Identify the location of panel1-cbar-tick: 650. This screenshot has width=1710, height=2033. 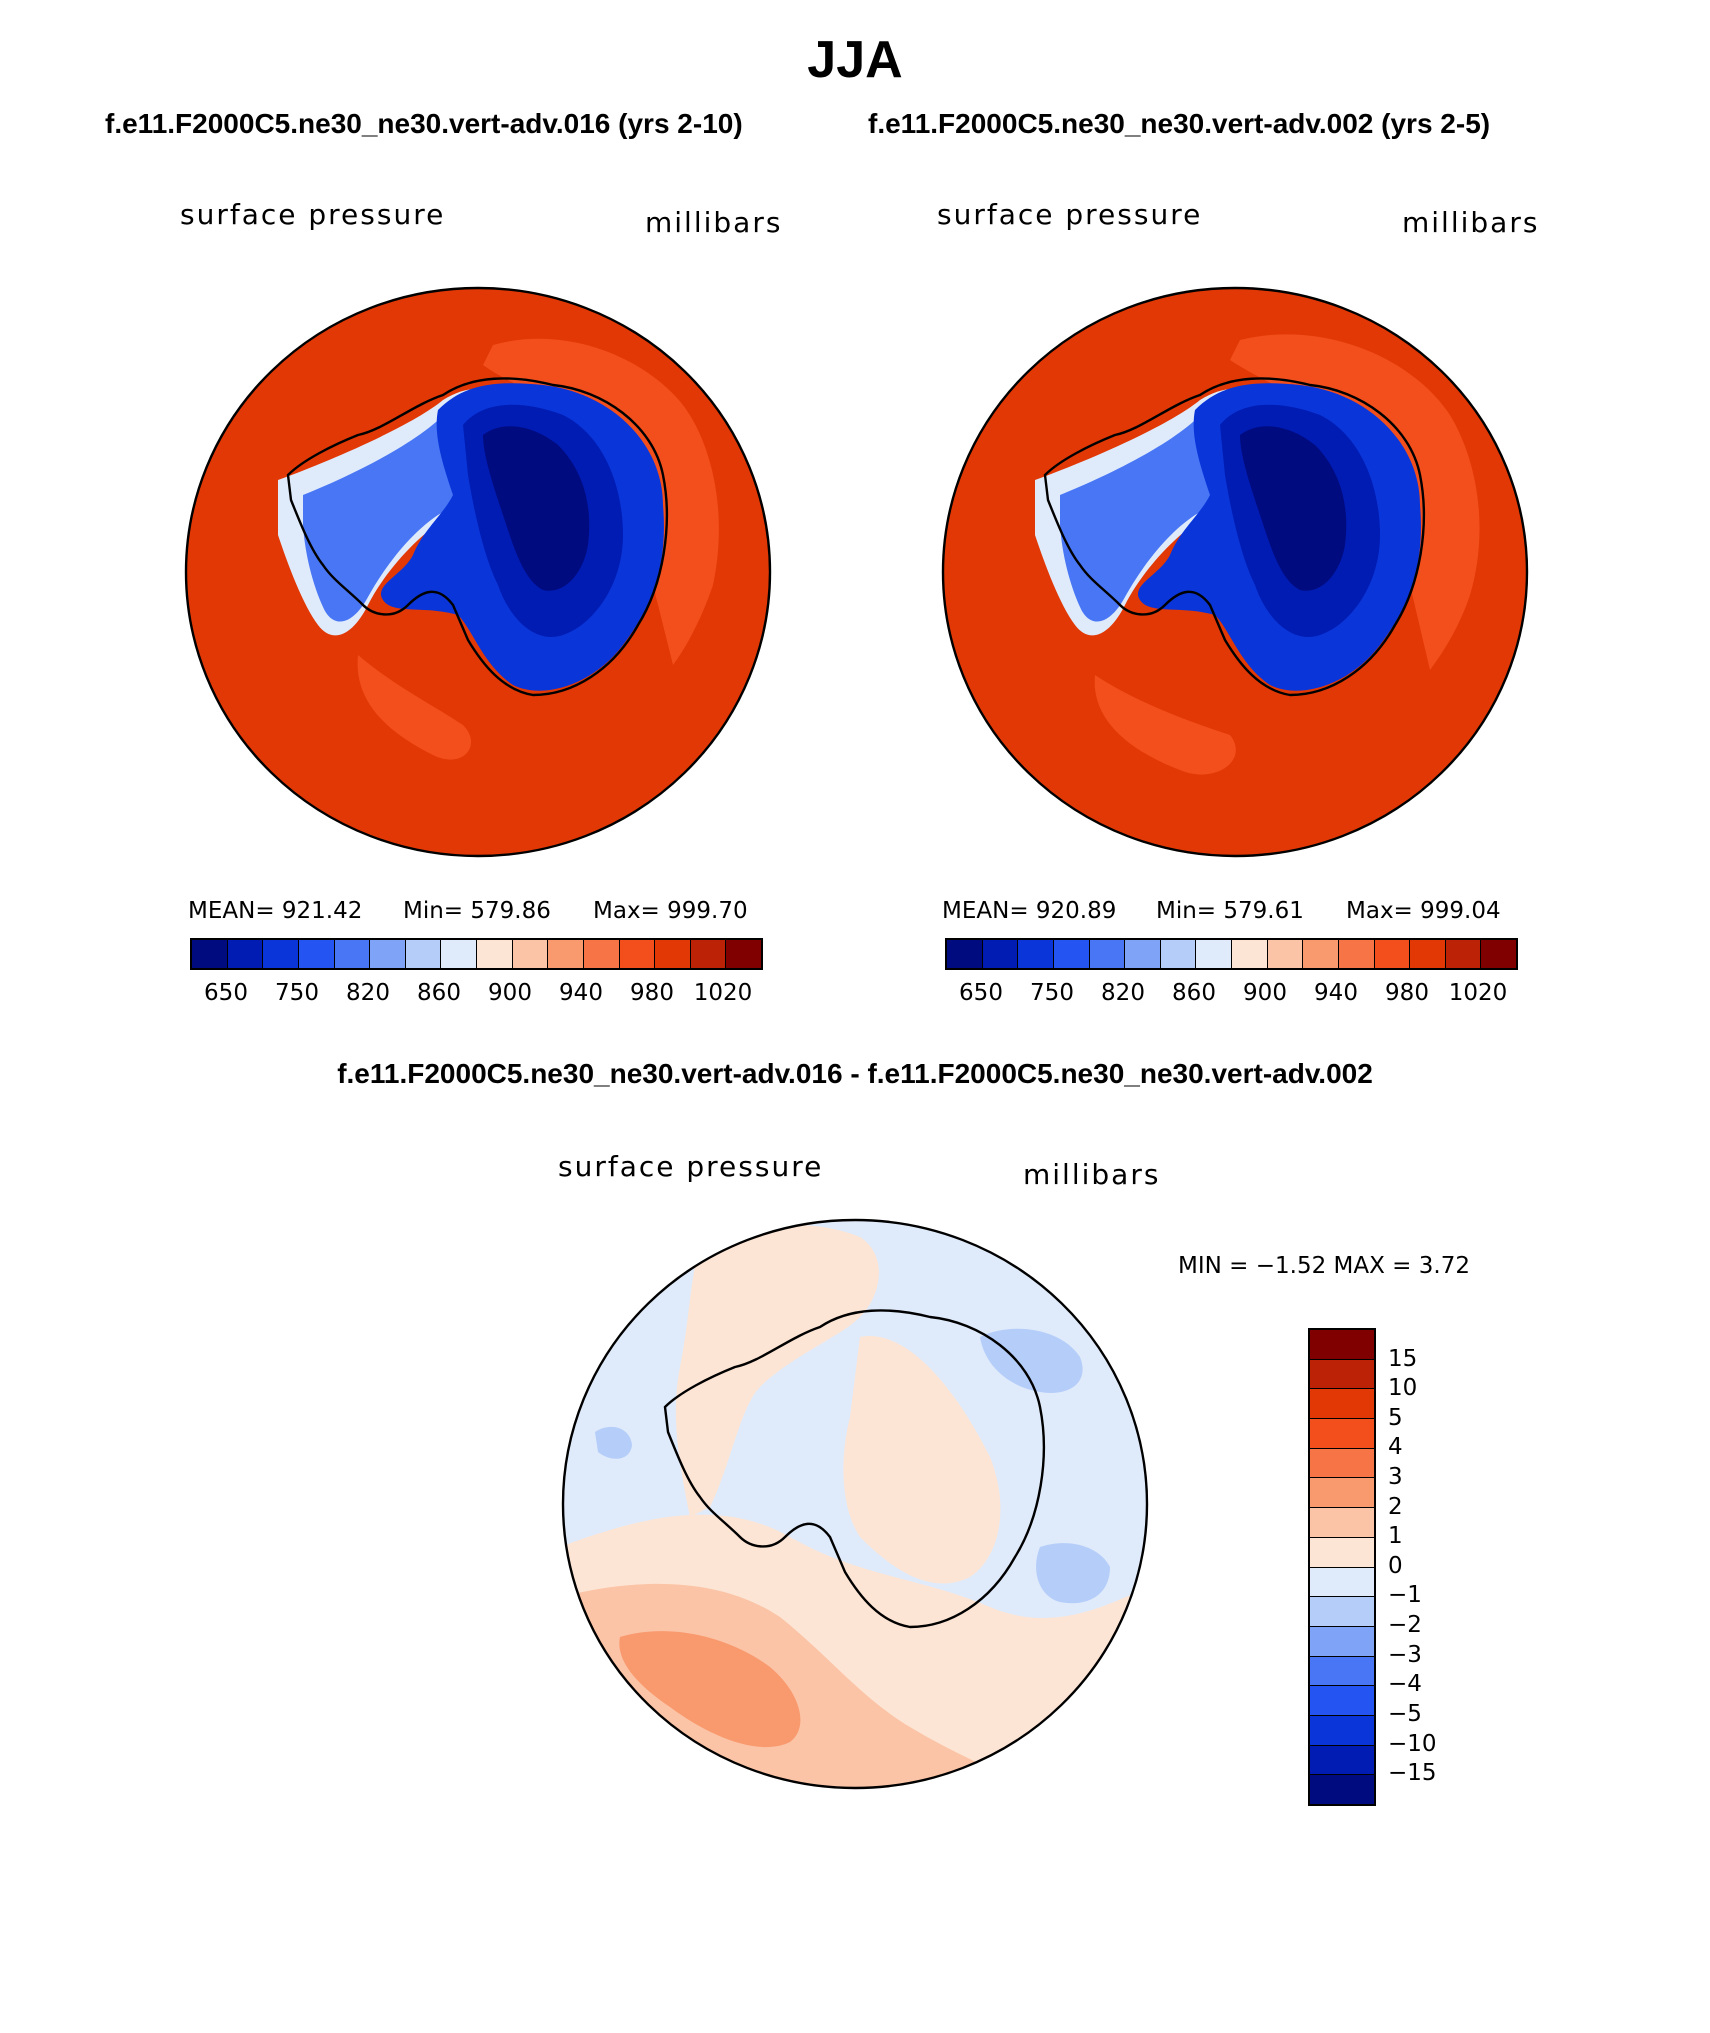
(226, 993).